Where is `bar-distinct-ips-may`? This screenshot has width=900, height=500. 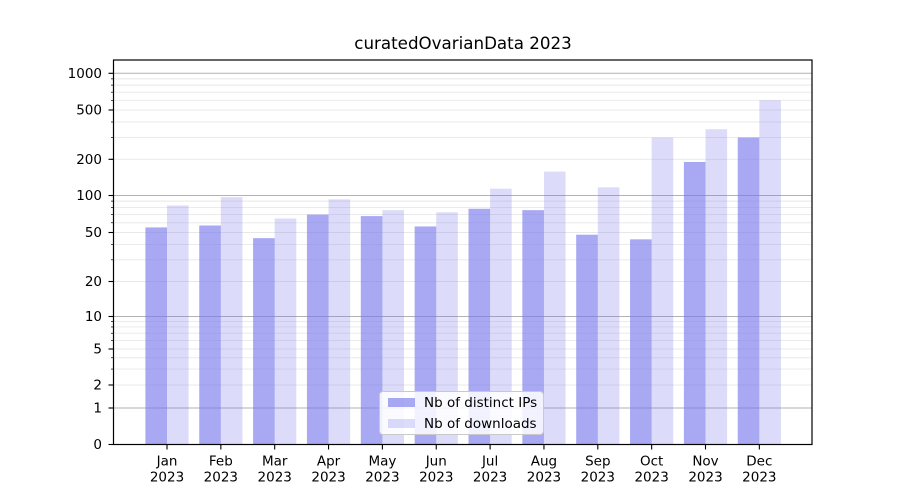
bar-distinct-ips-may is located at coordinates (371, 330).